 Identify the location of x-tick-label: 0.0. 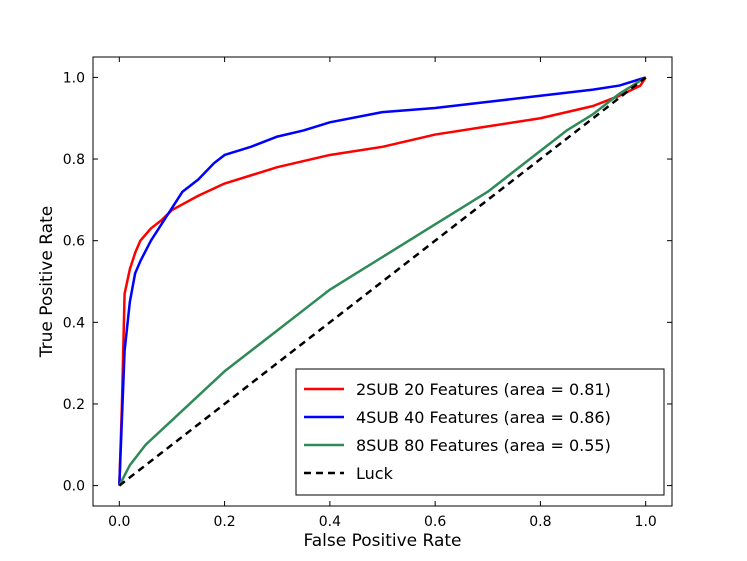
(119, 522).